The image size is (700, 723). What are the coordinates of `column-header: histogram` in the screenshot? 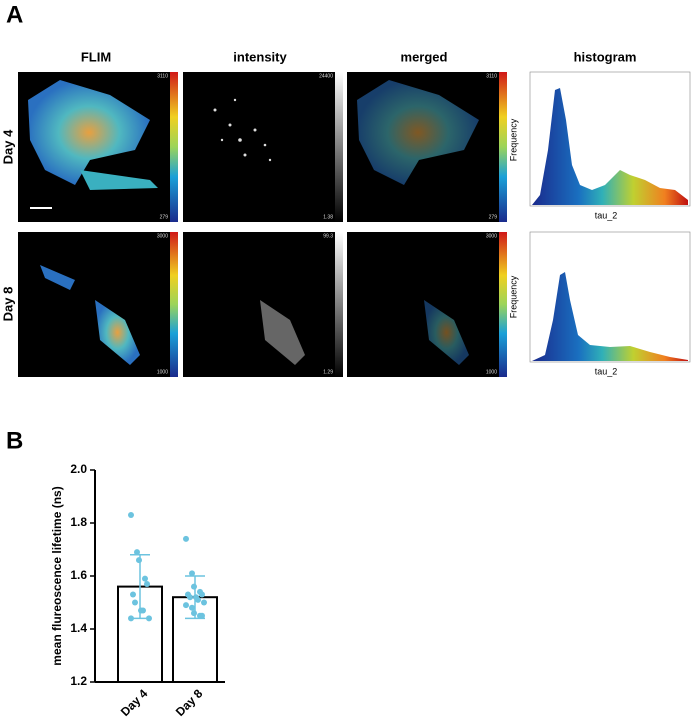 It's located at (605, 56).